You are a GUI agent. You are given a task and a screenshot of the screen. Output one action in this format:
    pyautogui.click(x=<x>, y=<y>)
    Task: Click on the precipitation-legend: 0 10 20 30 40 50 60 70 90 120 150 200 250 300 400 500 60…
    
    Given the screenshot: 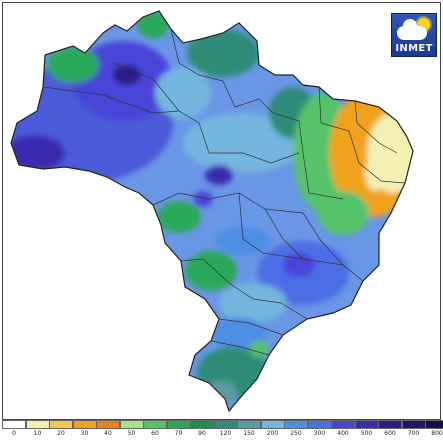 What is the action you would take?
    pyautogui.click(x=222, y=430)
    